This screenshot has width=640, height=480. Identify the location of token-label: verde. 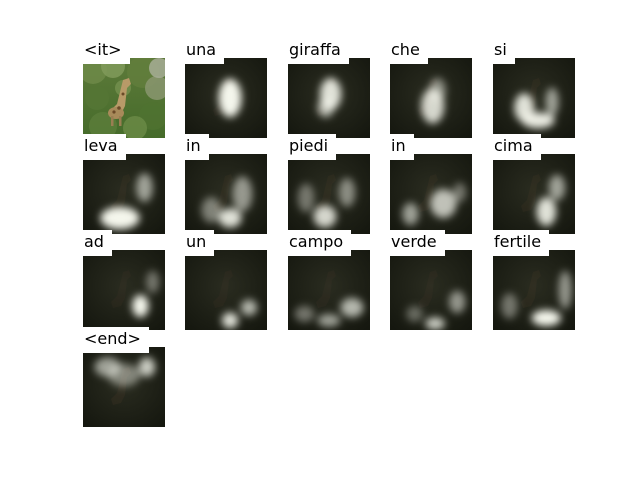
(417, 243).